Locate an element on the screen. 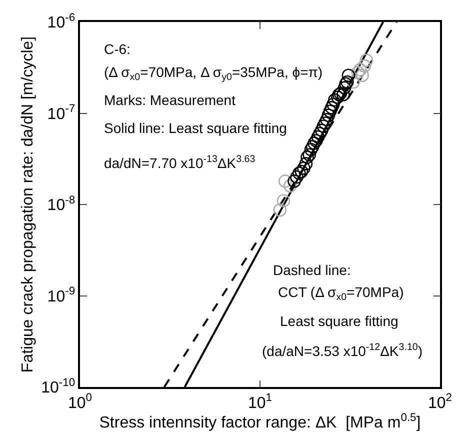 This screenshot has width=464, height=443. y-tick-label: 10$^{-7}$ is located at coordinates (61, 113).